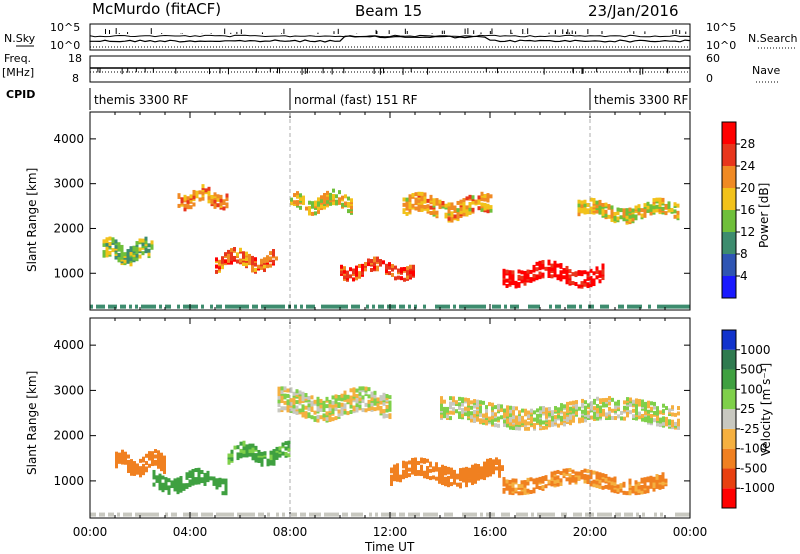  I want to click on velocity-colorbar-tick-label: 25, so click(747, 409).